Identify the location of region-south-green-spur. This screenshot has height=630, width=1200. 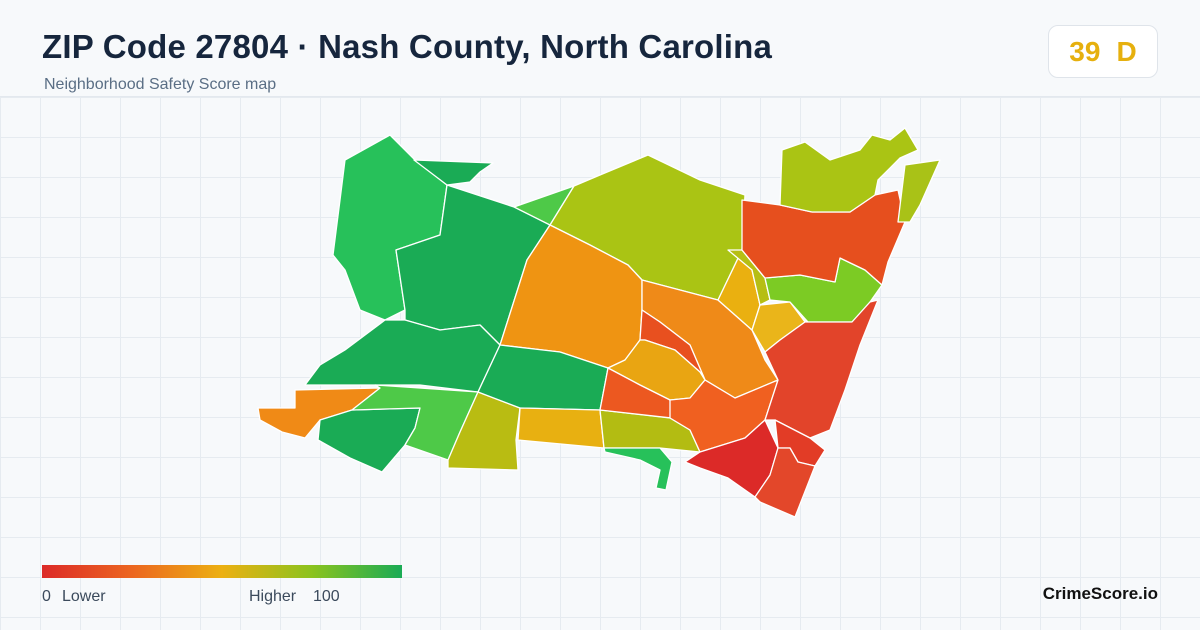
(638, 469).